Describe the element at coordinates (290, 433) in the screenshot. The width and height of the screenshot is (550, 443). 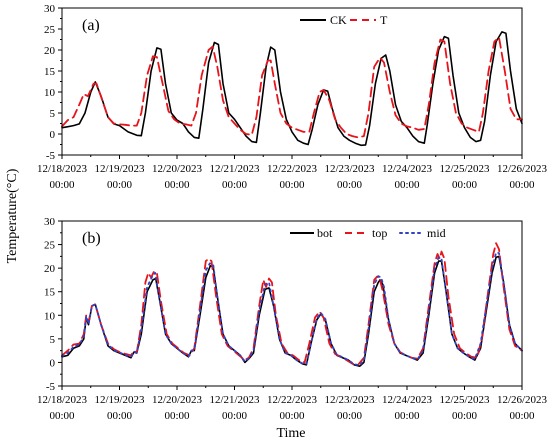
I see `x-axis-title: Time` at that location.